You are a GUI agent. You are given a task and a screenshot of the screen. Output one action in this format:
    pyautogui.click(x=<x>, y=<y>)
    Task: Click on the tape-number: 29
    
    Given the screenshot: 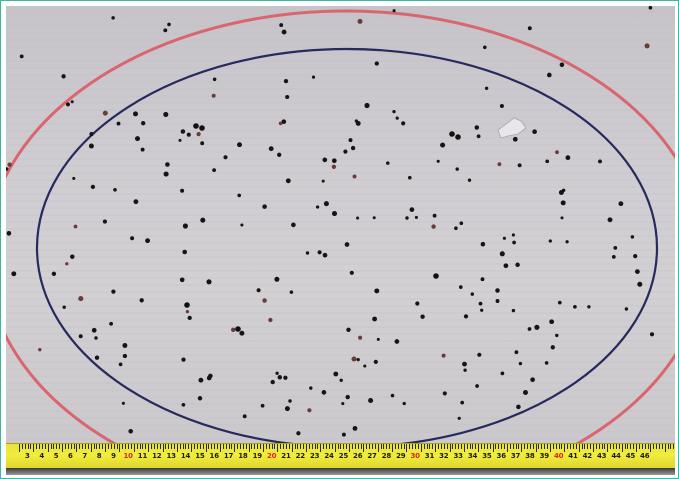 What is the action you would take?
    pyautogui.click(x=401, y=456)
    